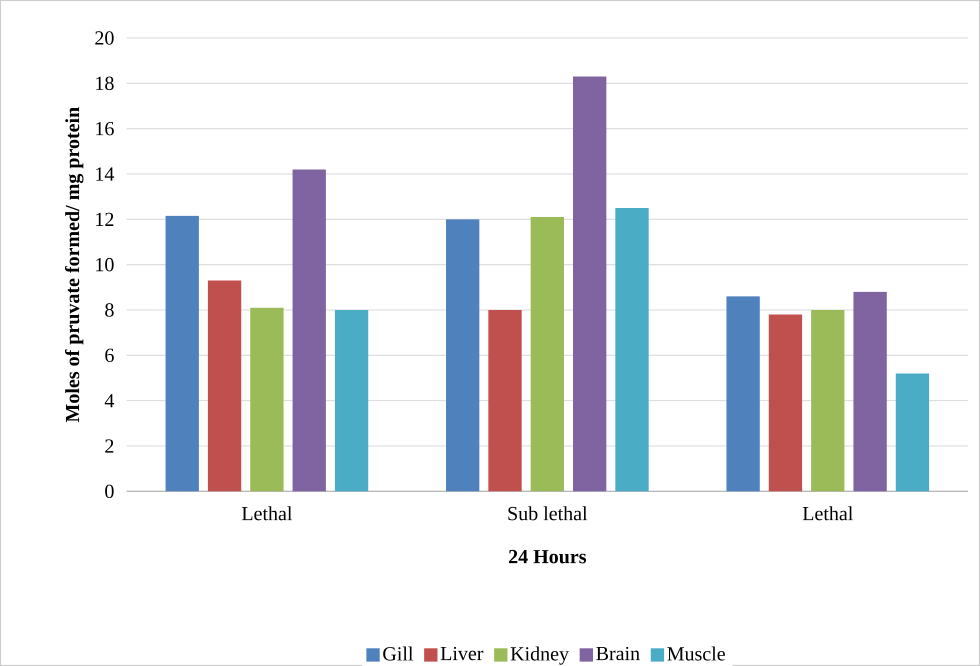 The height and width of the screenshot is (666, 980). Describe the element at coordinates (398, 653) in the screenshot. I see `legend-label: Gill` at that location.